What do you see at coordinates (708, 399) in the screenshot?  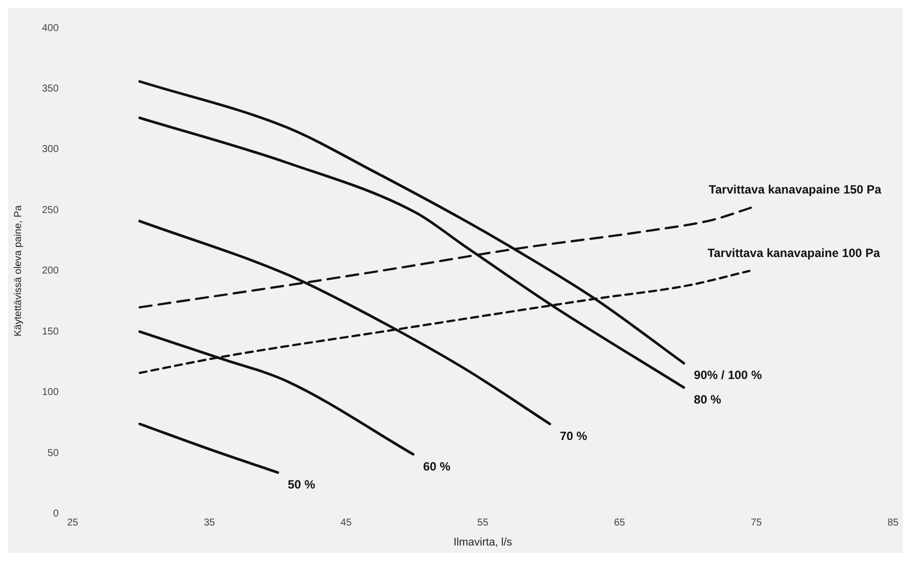 I see `series-label: 80 %` at bounding box center [708, 399].